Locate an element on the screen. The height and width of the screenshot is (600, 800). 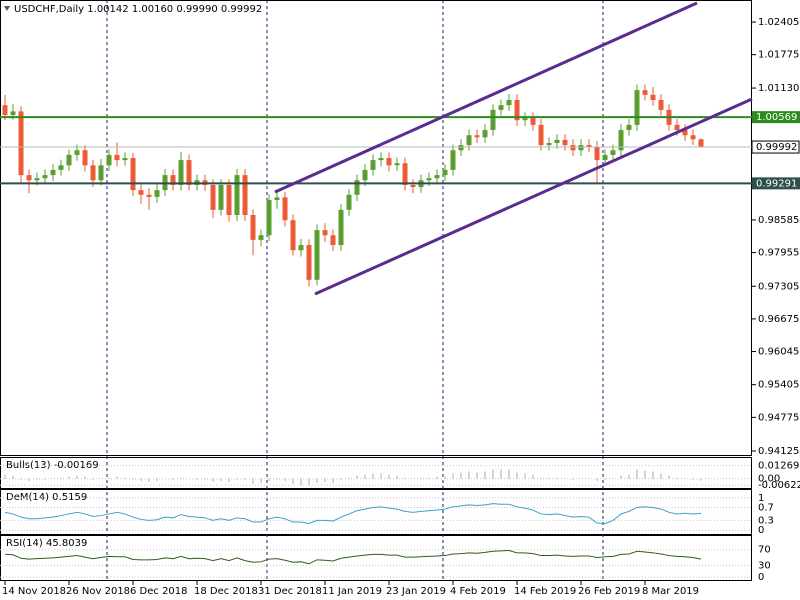
y-tick-label: 0.96045 is located at coordinates (778, 352).